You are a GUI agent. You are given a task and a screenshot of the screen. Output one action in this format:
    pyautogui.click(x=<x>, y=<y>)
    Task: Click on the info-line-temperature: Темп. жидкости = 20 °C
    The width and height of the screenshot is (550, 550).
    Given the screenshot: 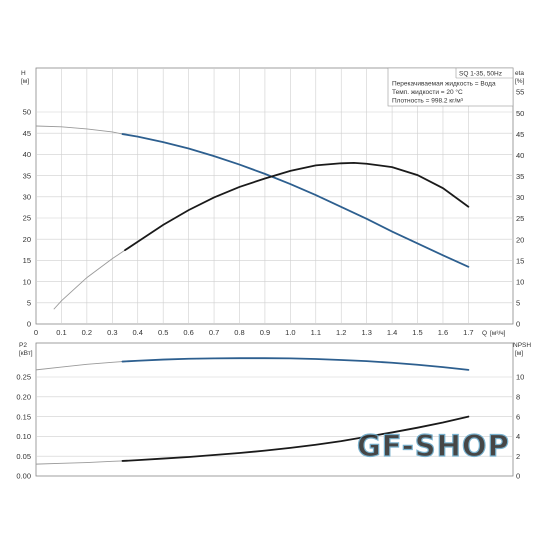 What is the action you would take?
    pyautogui.click(x=427, y=92)
    